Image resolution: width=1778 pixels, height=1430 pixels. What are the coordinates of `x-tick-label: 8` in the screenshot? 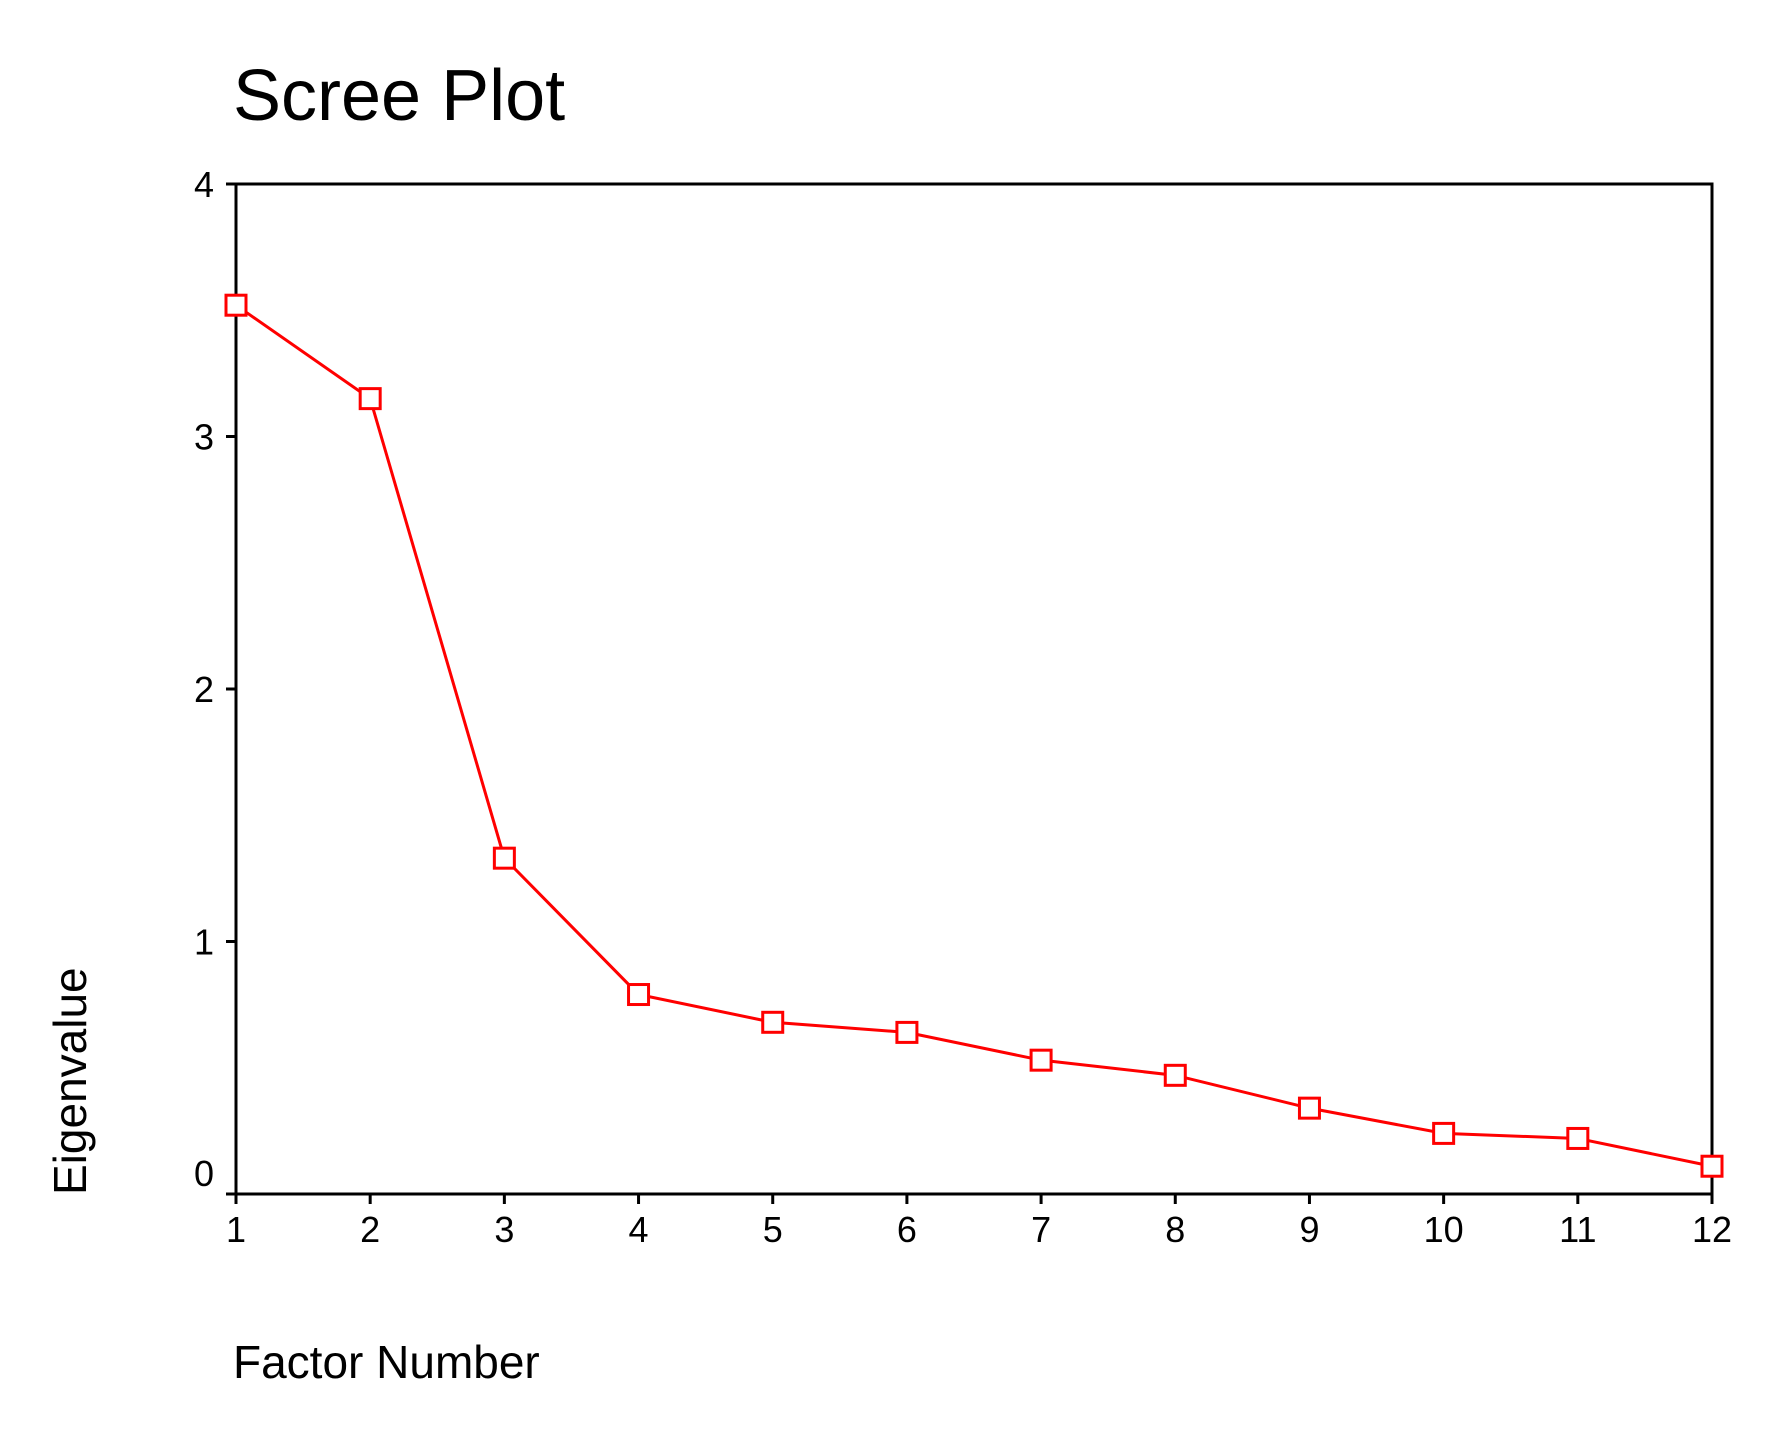 It's located at (1175, 1229).